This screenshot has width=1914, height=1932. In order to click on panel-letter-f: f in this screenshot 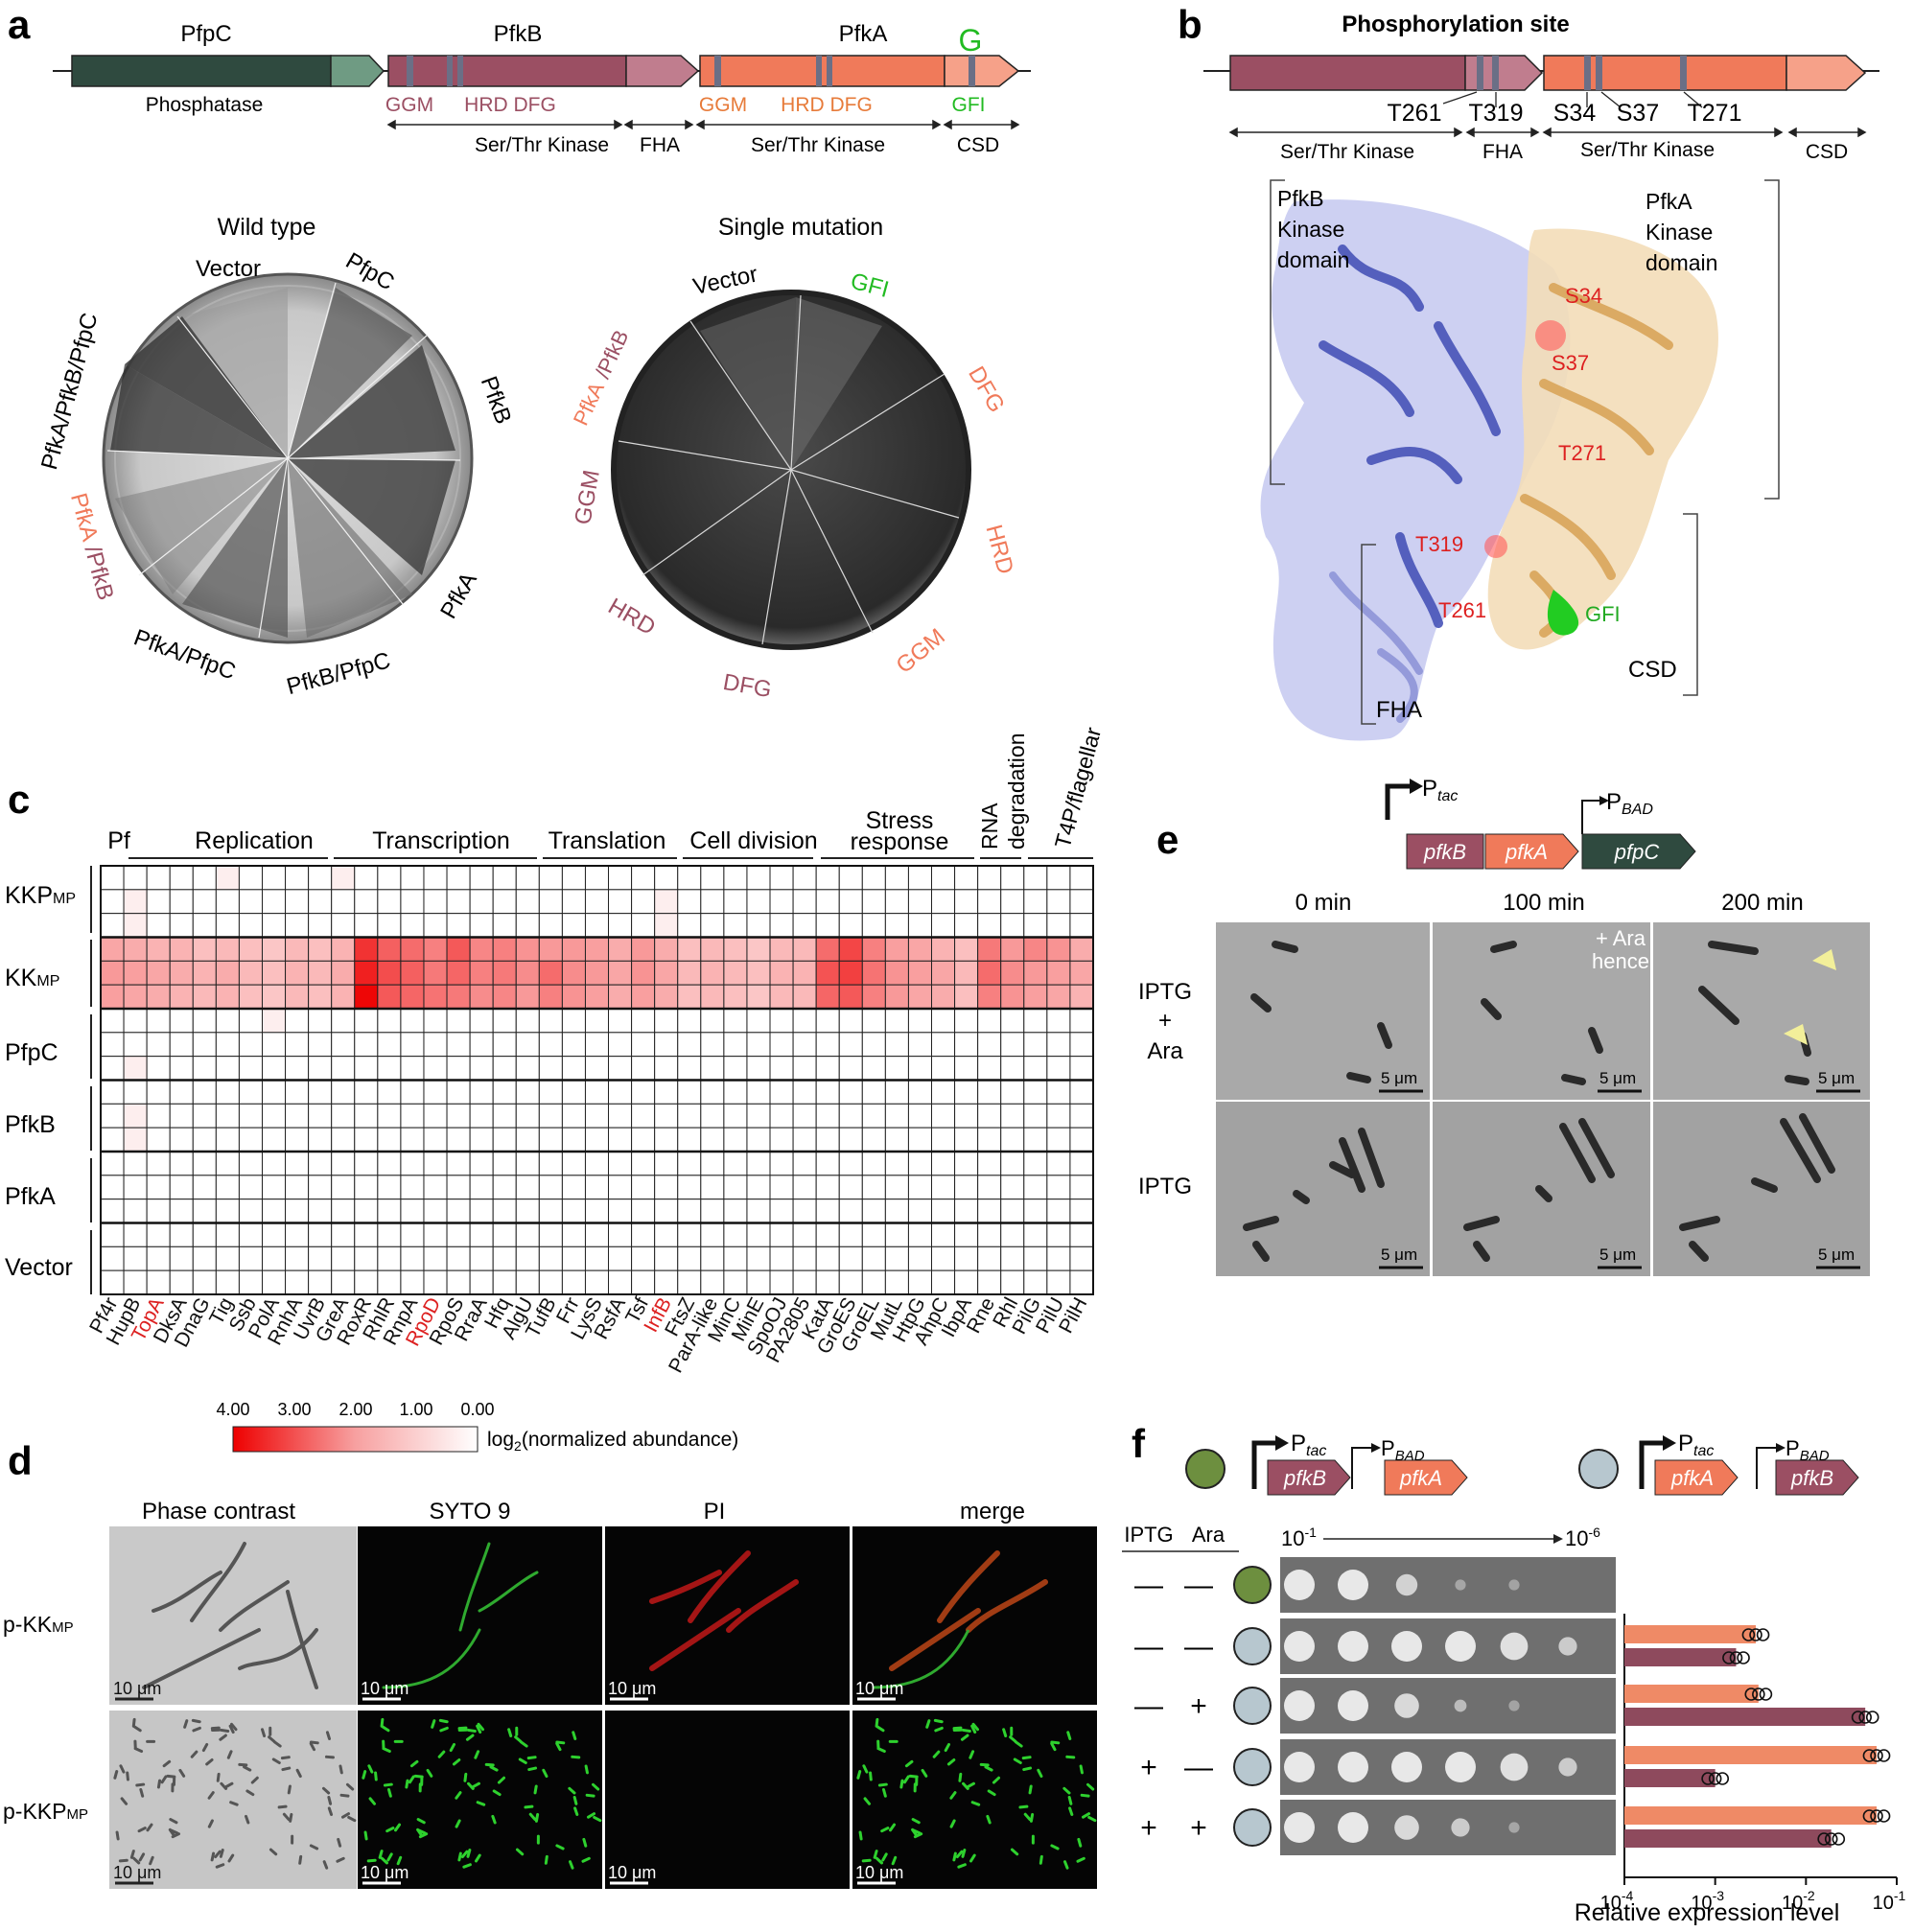, I will do `click(1139, 1443)`.